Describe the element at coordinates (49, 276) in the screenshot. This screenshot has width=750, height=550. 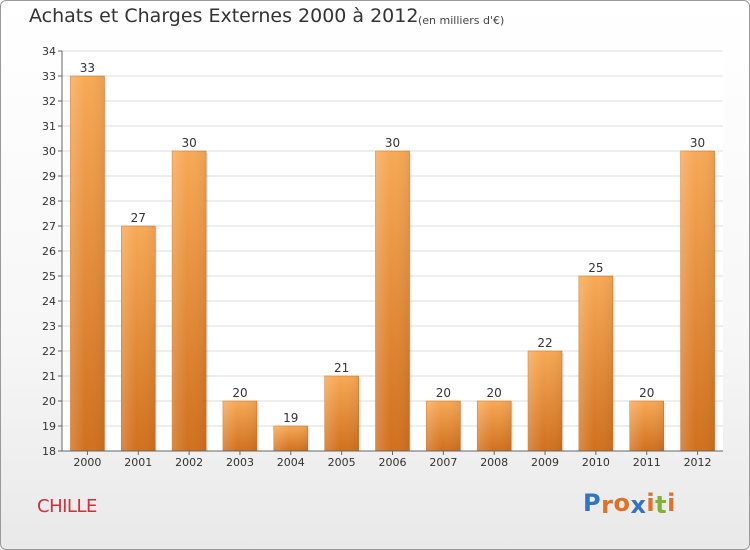
I see `y-tick-label: 25` at that location.